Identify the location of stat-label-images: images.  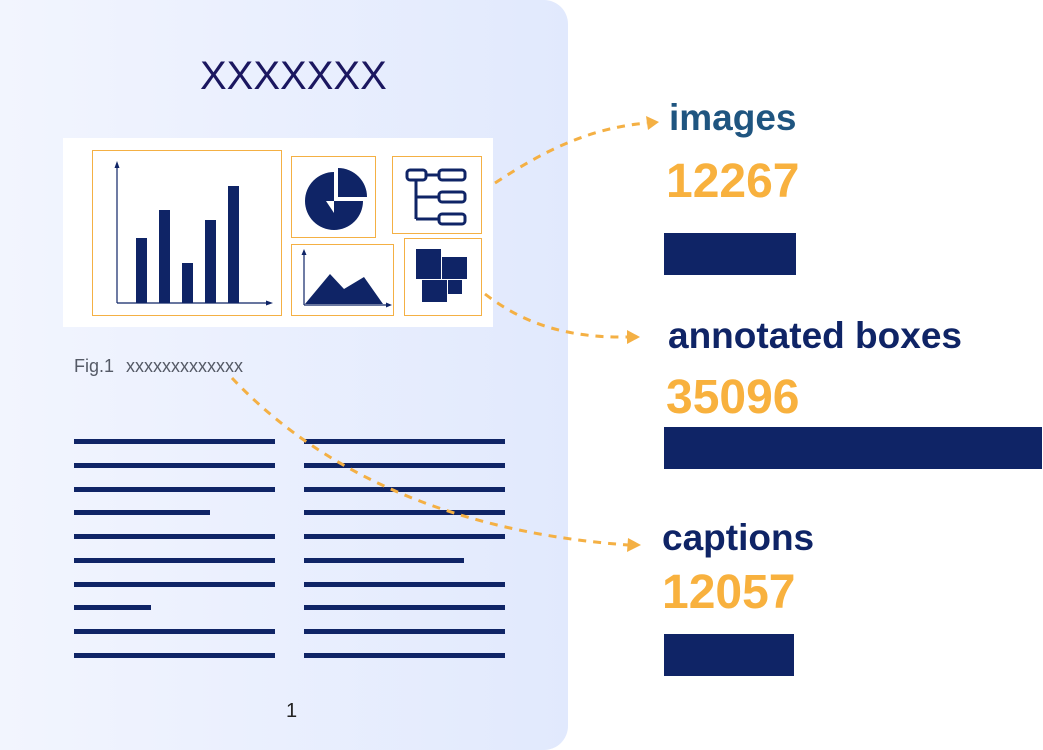
(733, 117).